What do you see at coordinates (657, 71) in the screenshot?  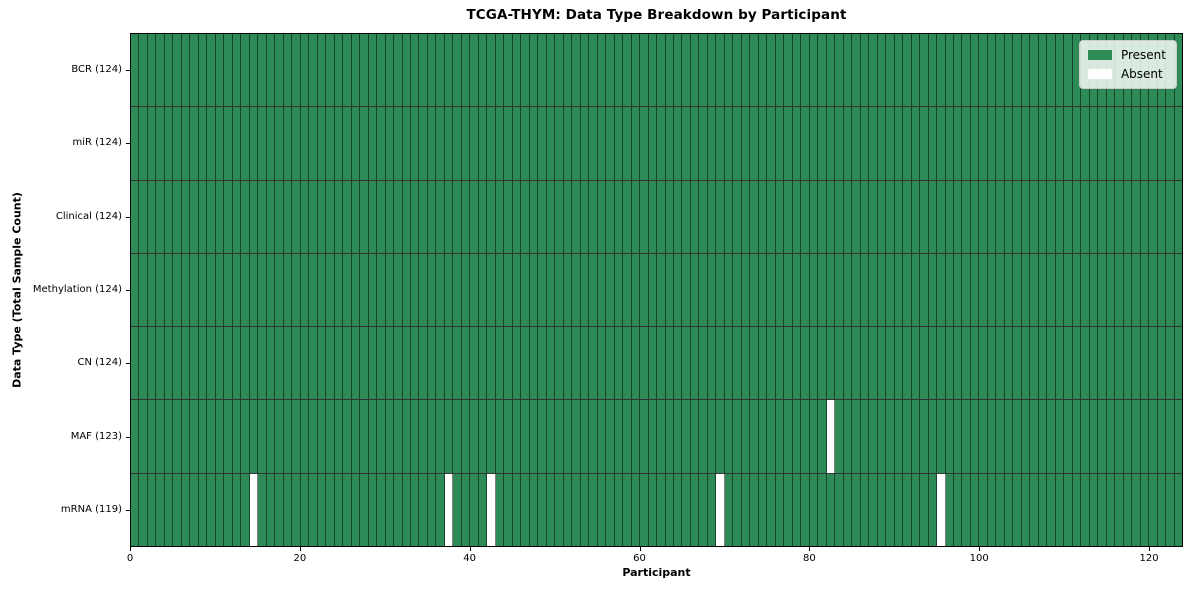 I see `heatmap-row` at bounding box center [657, 71].